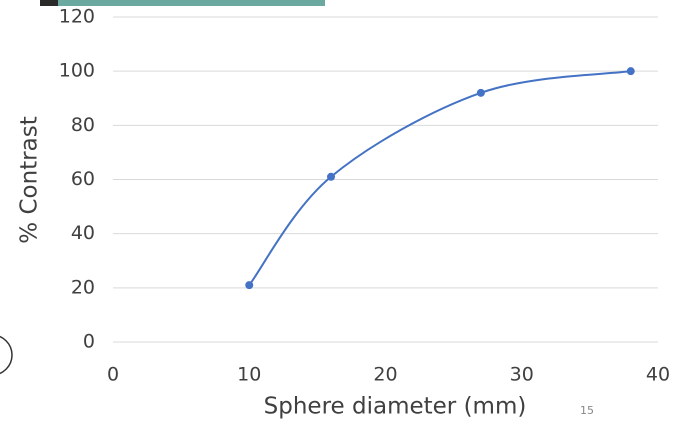 The image size is (689, 421). Describe the element at coordinates (587, 410) in the screenshot. I see `page-number: 15` at that location.